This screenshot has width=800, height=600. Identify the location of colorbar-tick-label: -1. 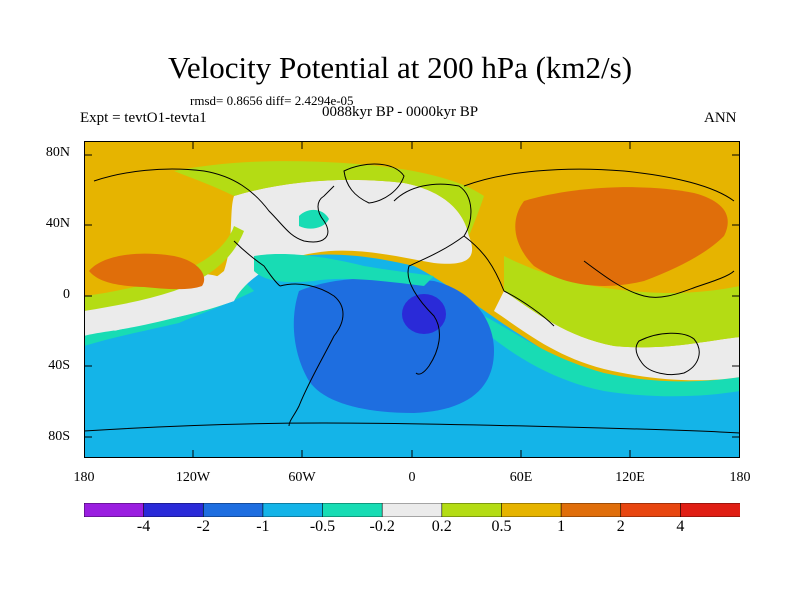
(263, 526).